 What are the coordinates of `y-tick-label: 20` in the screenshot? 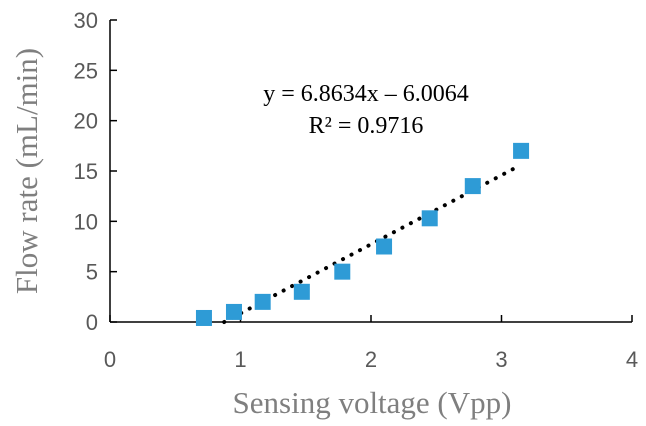 It's located at (86, 121).